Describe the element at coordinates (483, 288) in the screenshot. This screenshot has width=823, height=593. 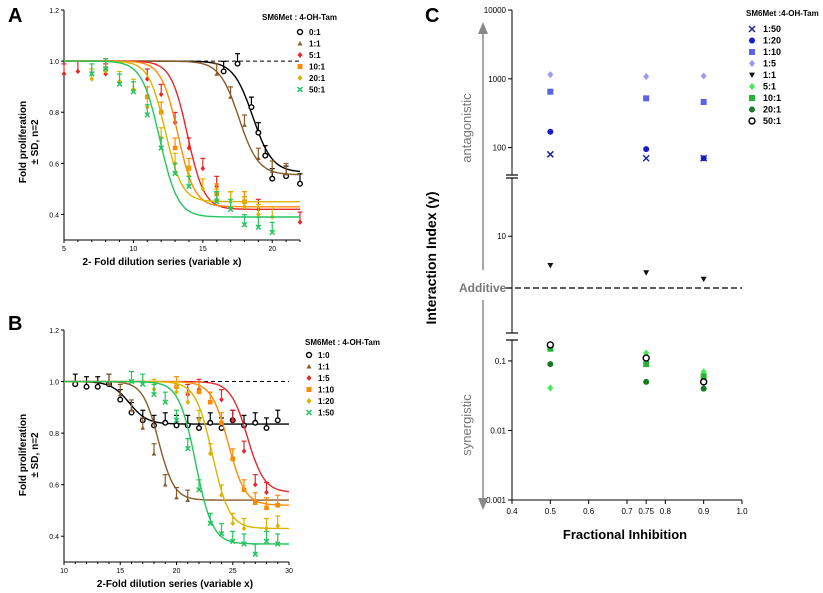
I see `additive-label: Additive` at that location.